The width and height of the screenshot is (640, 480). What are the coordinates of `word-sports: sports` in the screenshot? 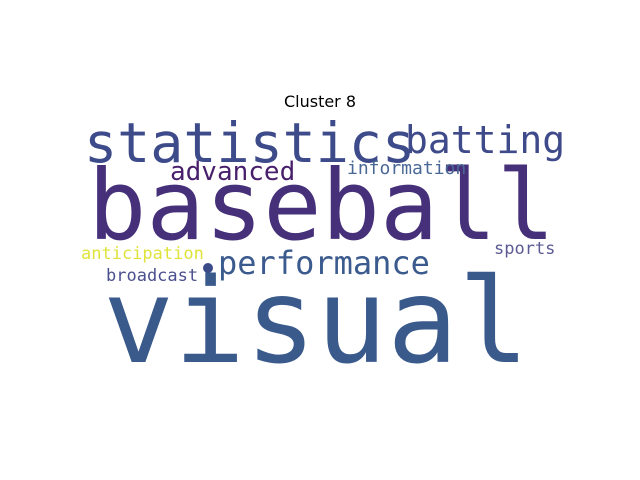 It's located at (525, 249).